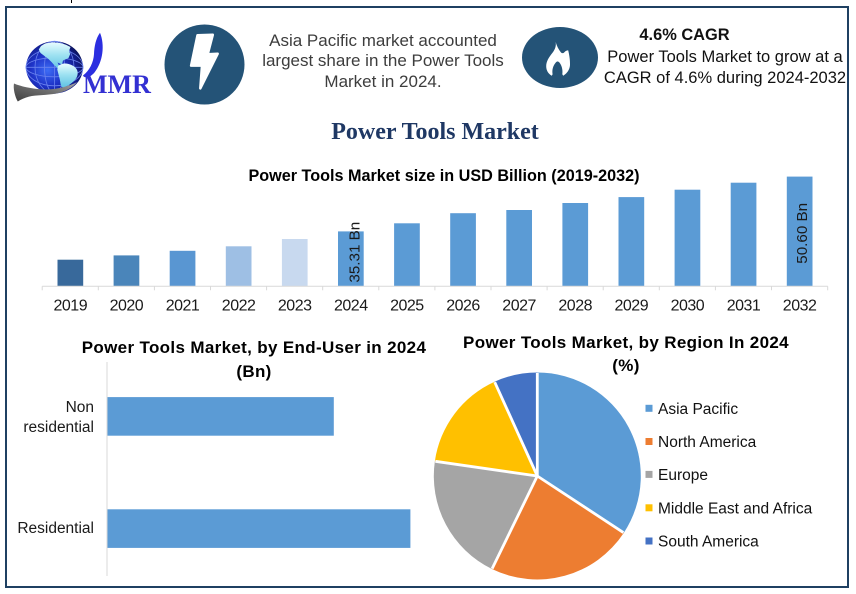 This screenshot has width=856, height=594. Describe the element at coordinates (295, 306) in the screenshot. I see `svg-text: 2023` at that location.